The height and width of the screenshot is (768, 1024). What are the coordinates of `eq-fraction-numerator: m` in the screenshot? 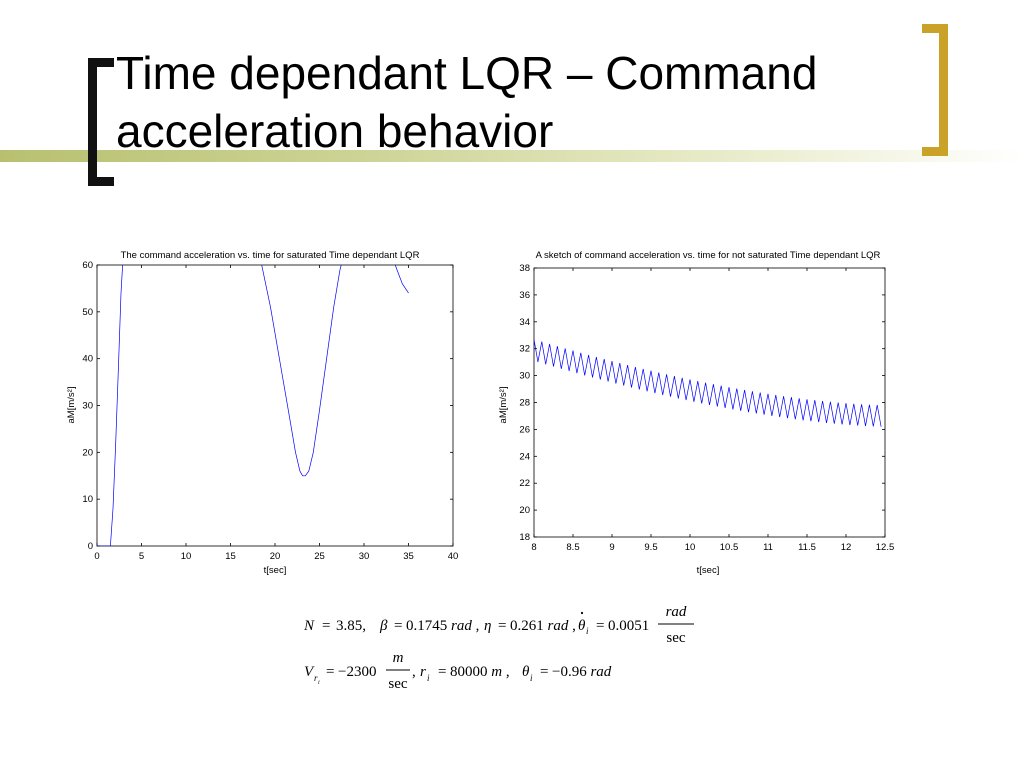 It's located at (398, 658).